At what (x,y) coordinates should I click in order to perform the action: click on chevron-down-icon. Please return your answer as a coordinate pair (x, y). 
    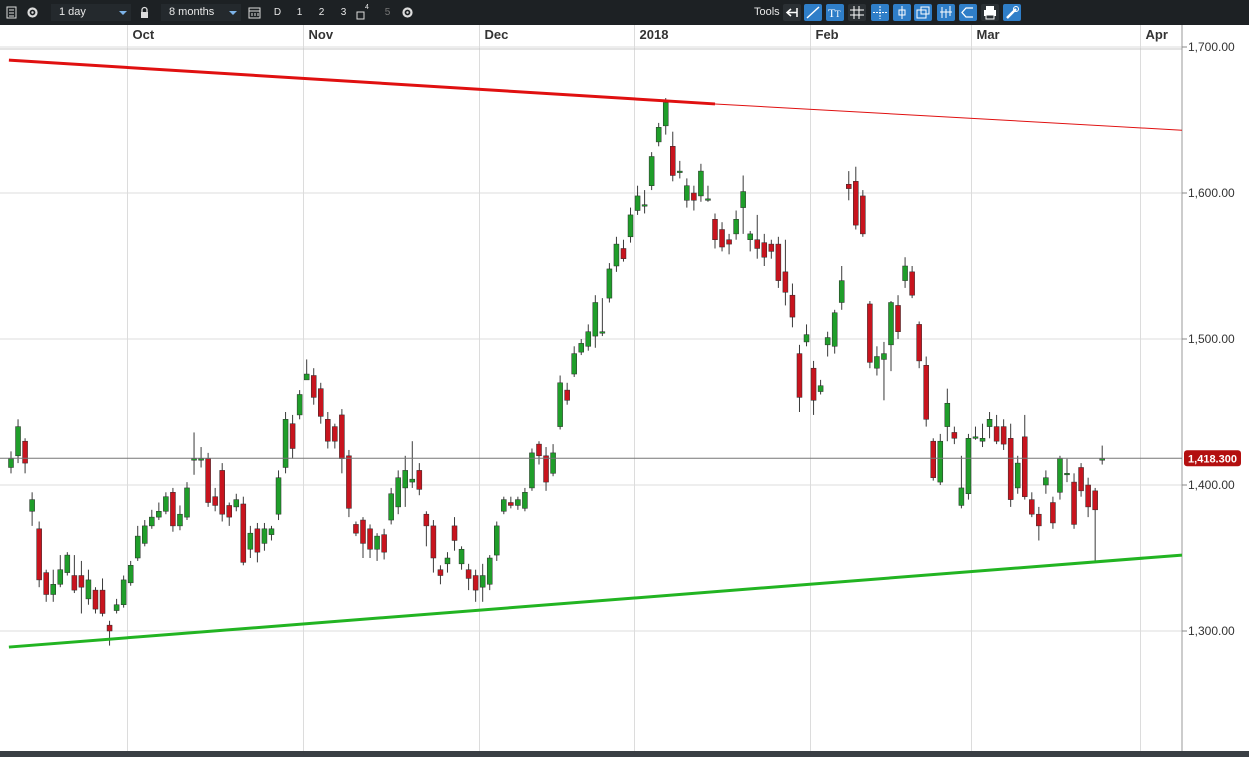
    Looking at the image, I should click on (123, 13).